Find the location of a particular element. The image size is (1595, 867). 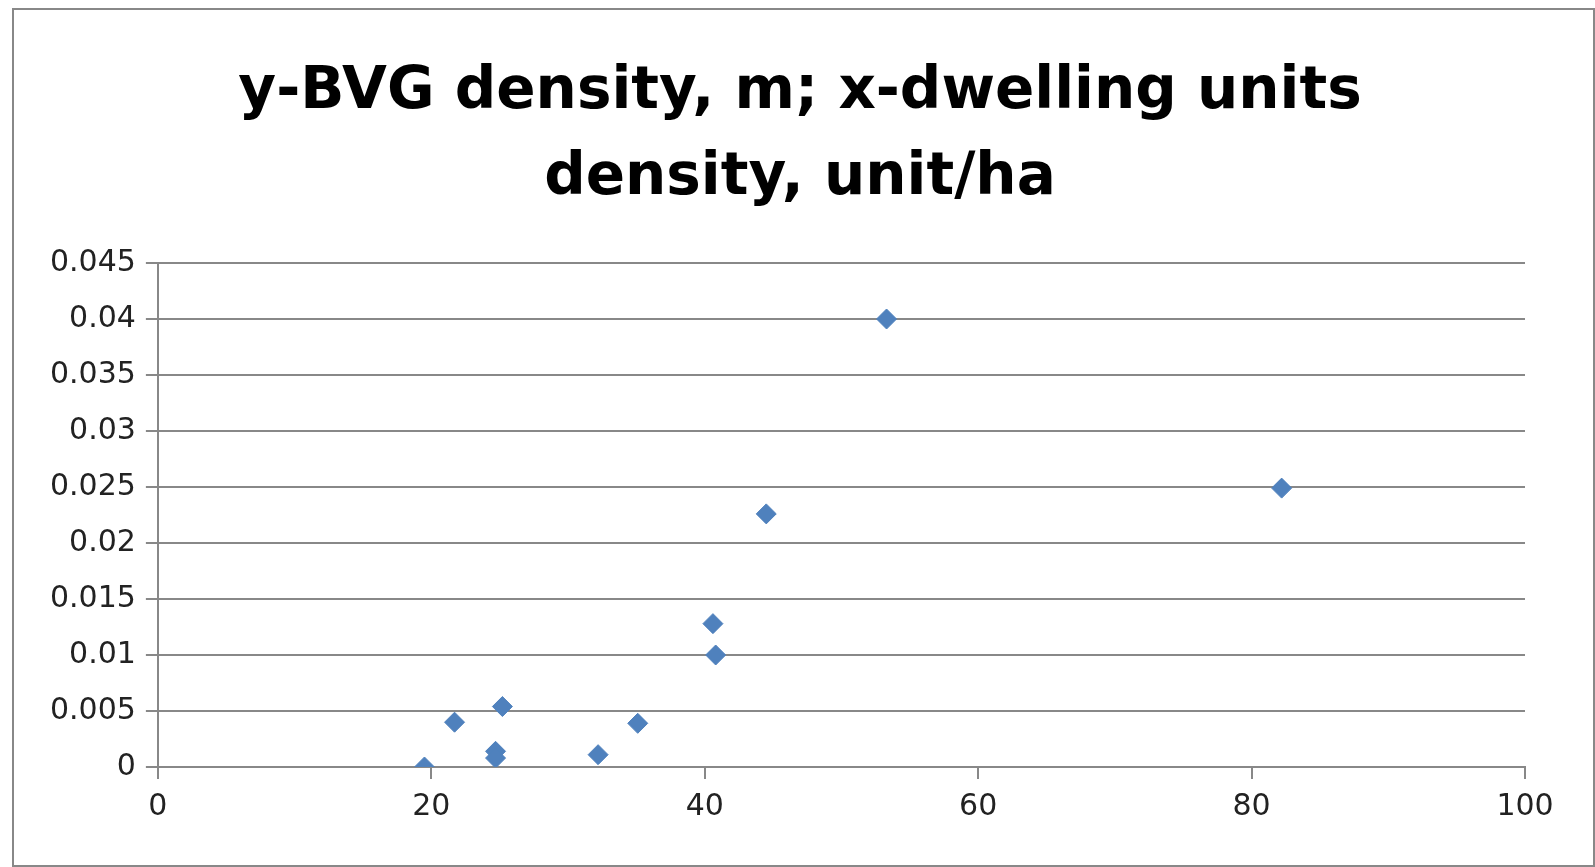

x-tick-label: 80 is located at coordinates (1251, 804).